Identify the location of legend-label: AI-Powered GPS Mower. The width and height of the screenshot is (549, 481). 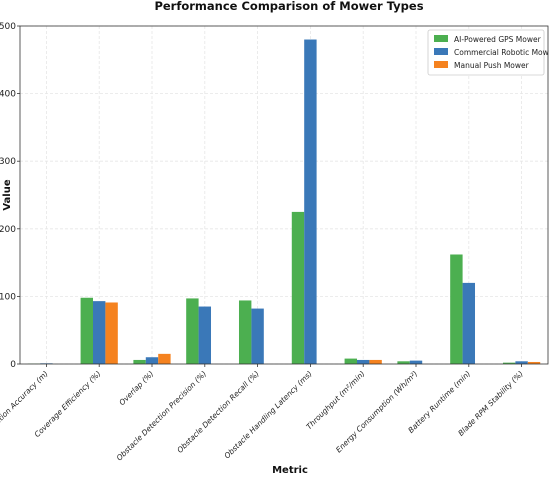
(498, 39).